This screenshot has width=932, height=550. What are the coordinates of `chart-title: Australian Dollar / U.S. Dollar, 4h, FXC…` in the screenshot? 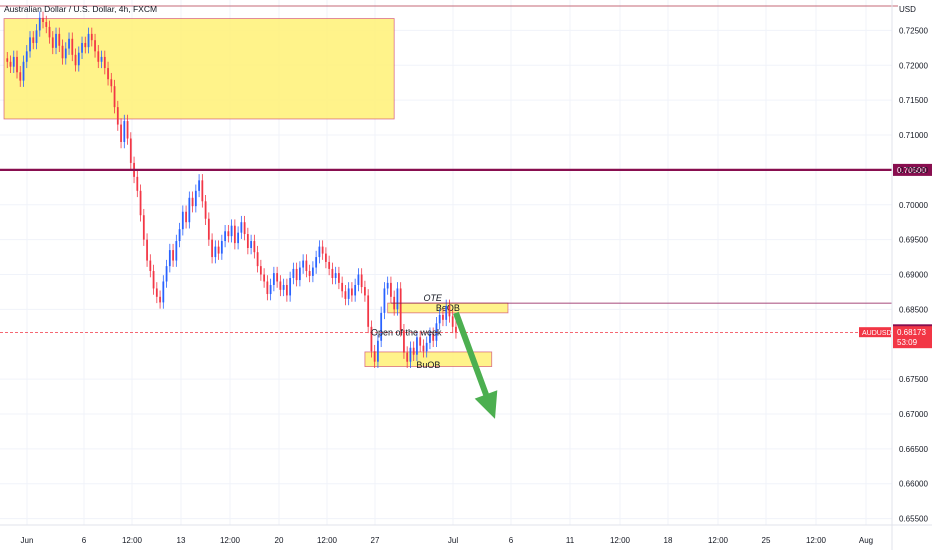 It's located at (80, 9).